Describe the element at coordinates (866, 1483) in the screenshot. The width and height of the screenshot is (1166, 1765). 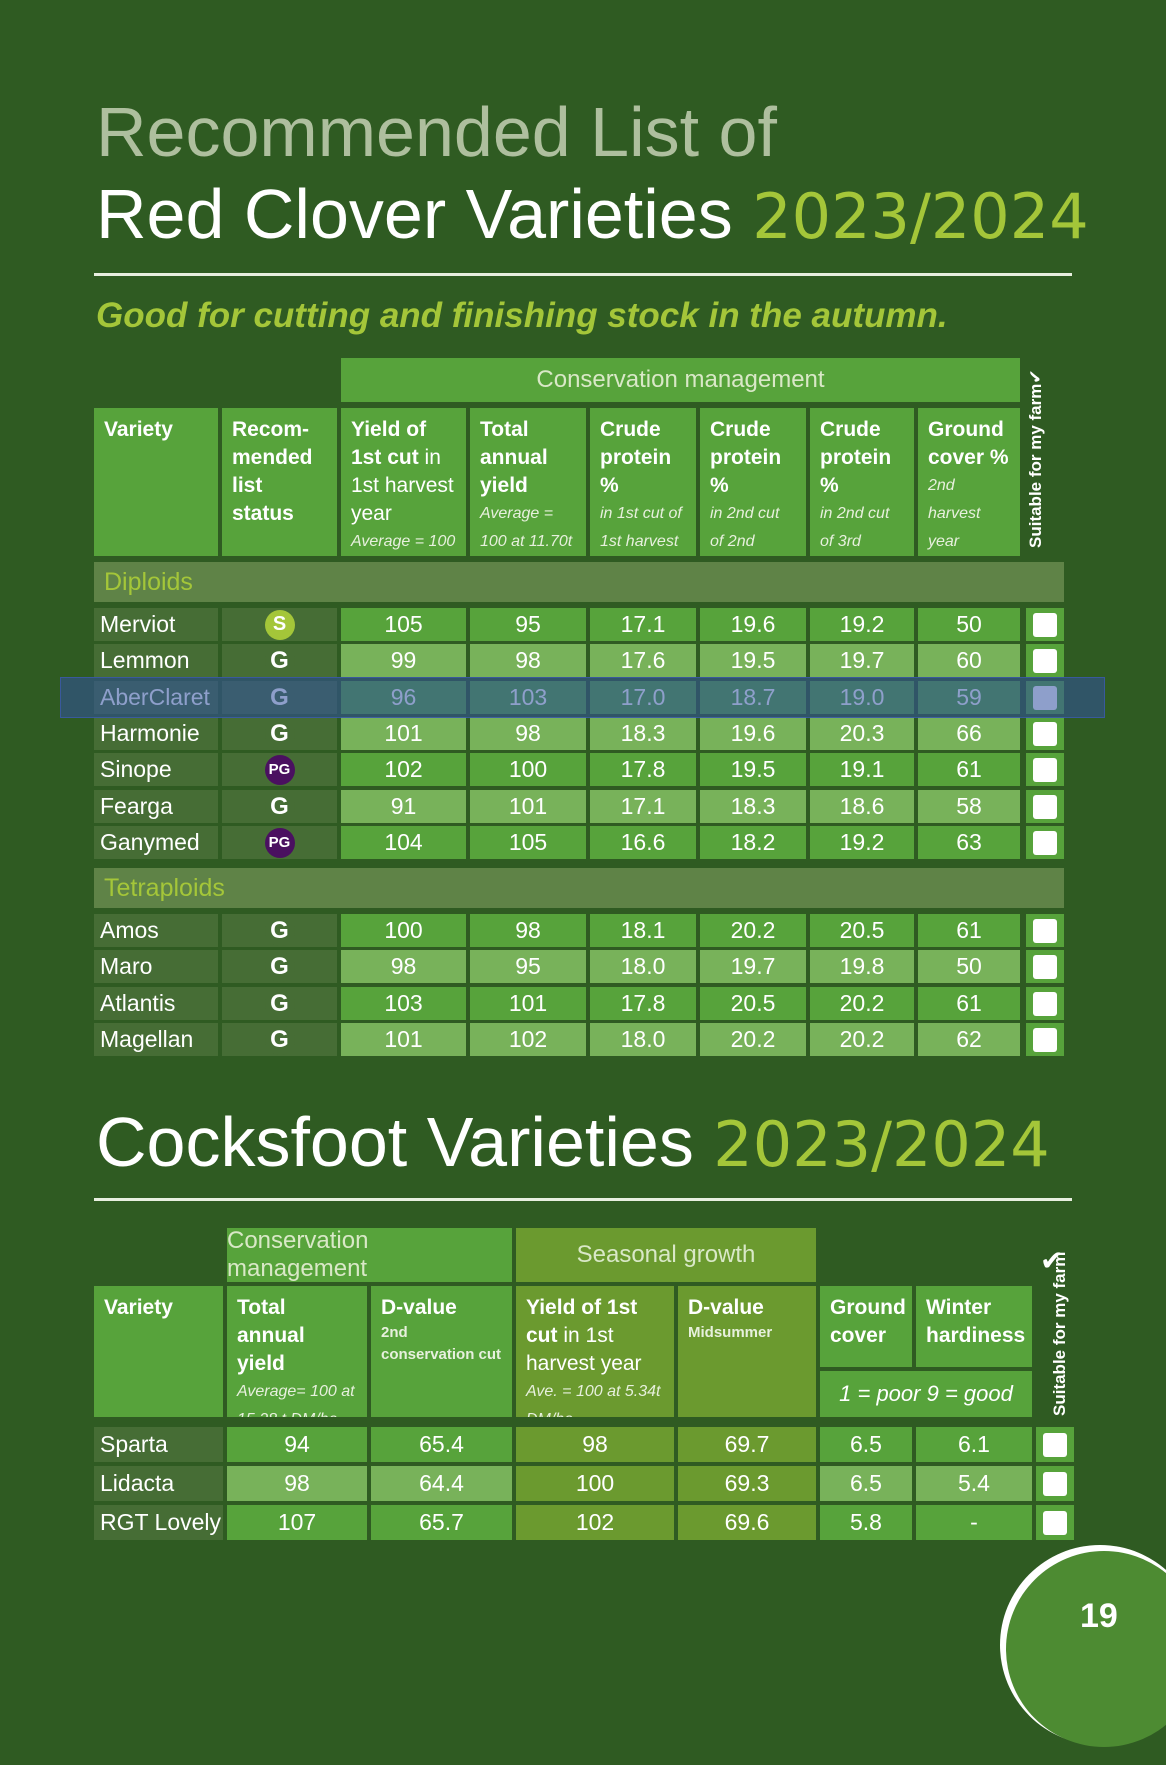
I see `cf-table-cell: 6.5` at that location.